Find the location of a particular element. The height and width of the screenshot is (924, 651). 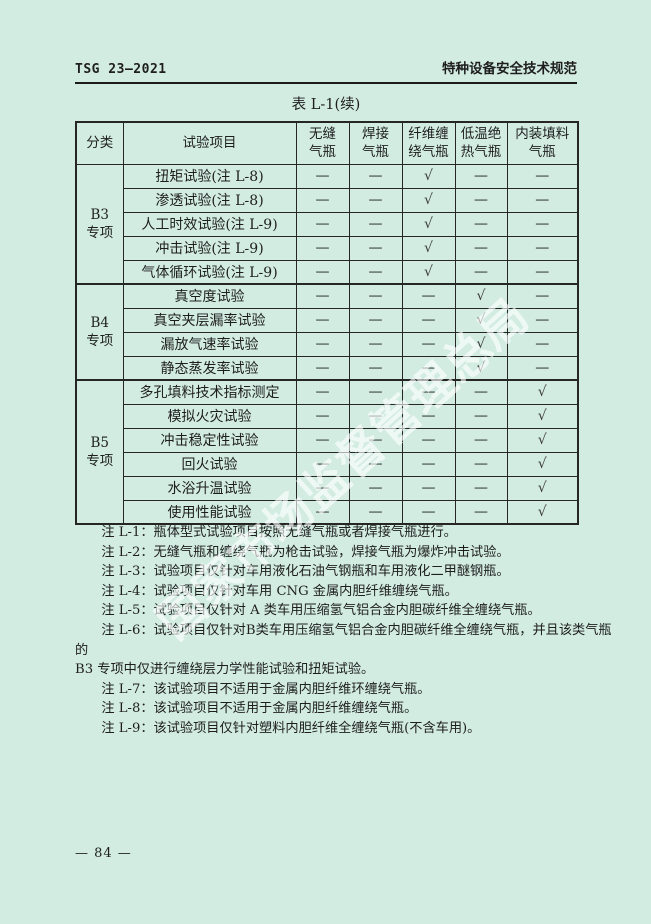

table-row: 气体循环试验(注 L-9) — — √ — — is located at coordinates (327, 272).